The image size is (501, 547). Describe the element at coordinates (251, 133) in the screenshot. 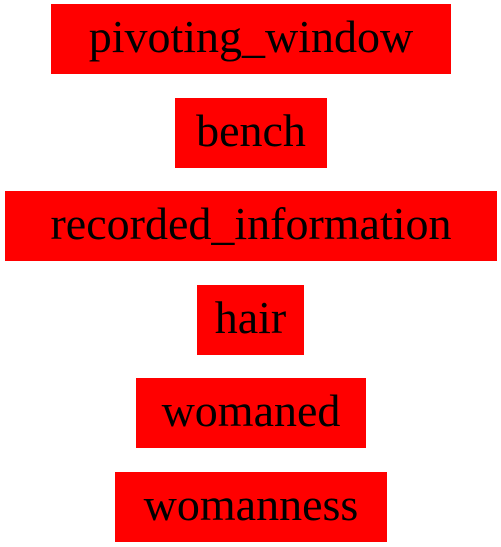

I see `word-label-bench: bench` at that location.